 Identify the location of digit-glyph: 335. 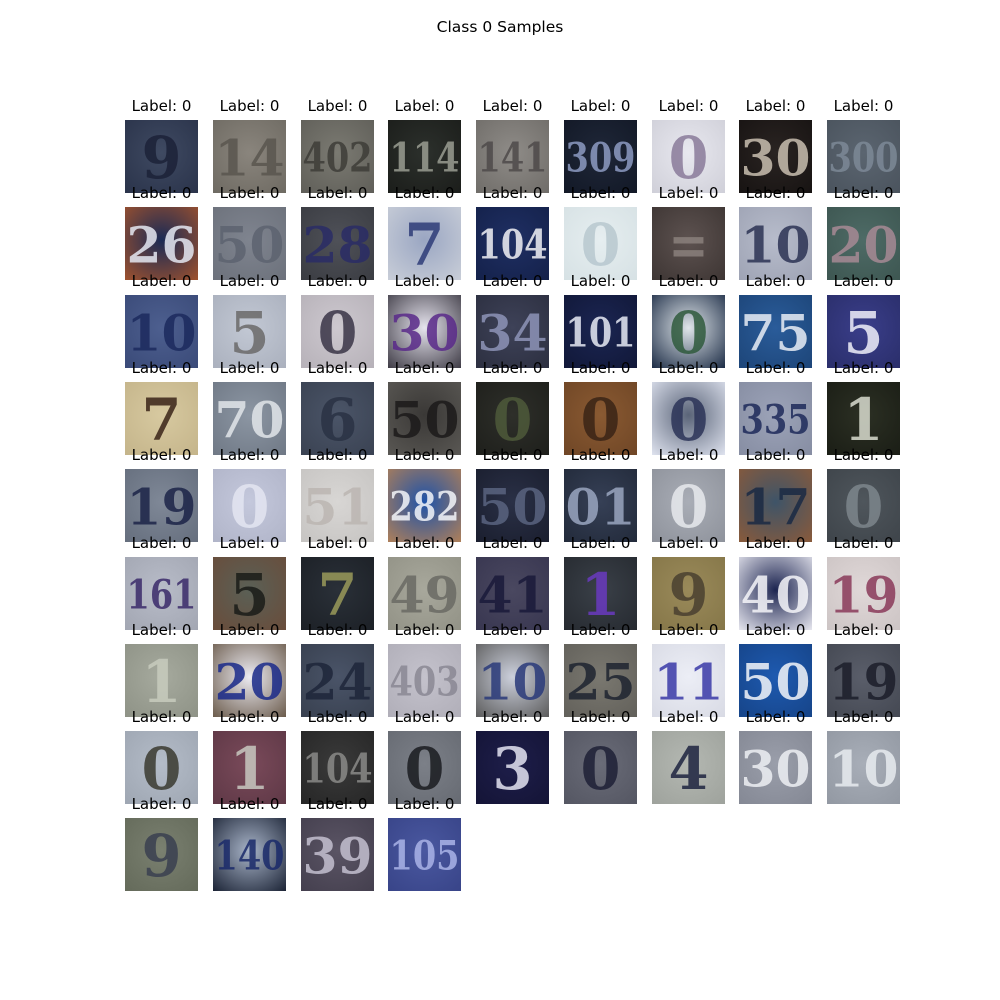
(776, 420).